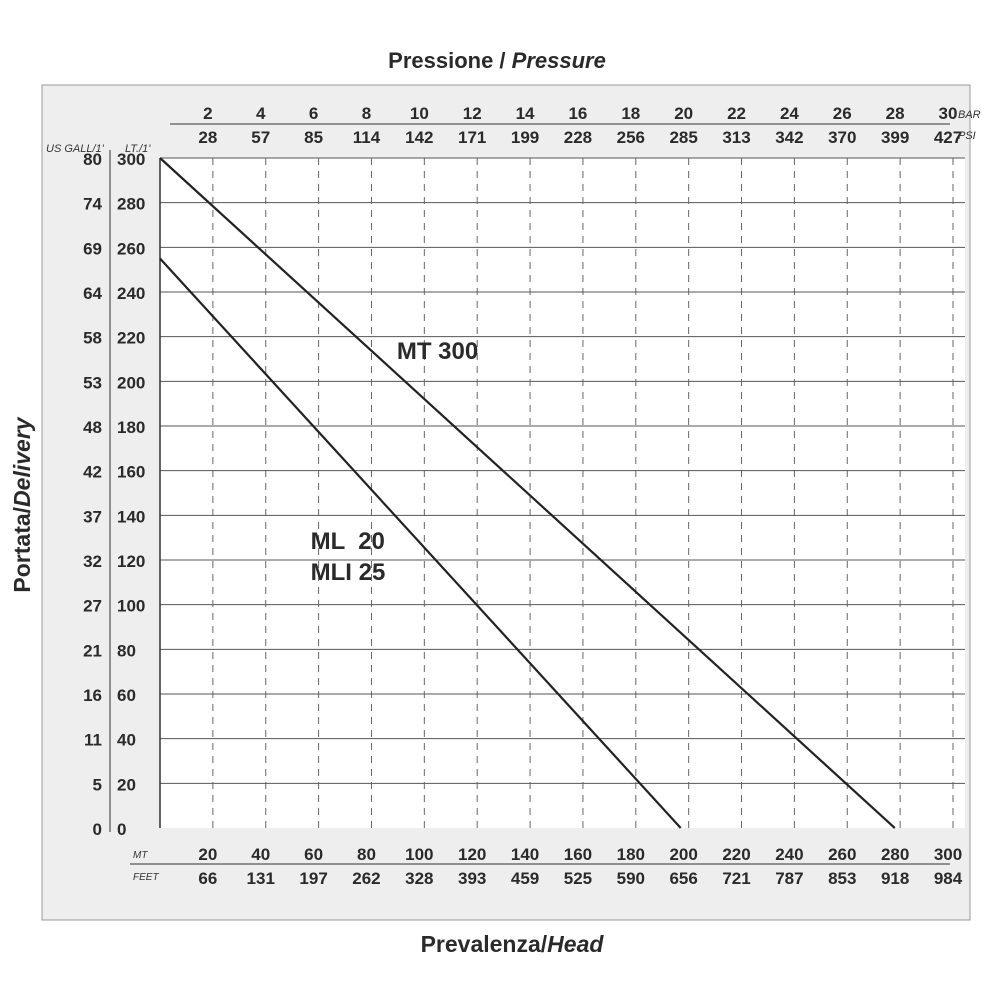 The image size is (1000, 1000). I want to click on tick-label-bar: 24, so click(789, 113).